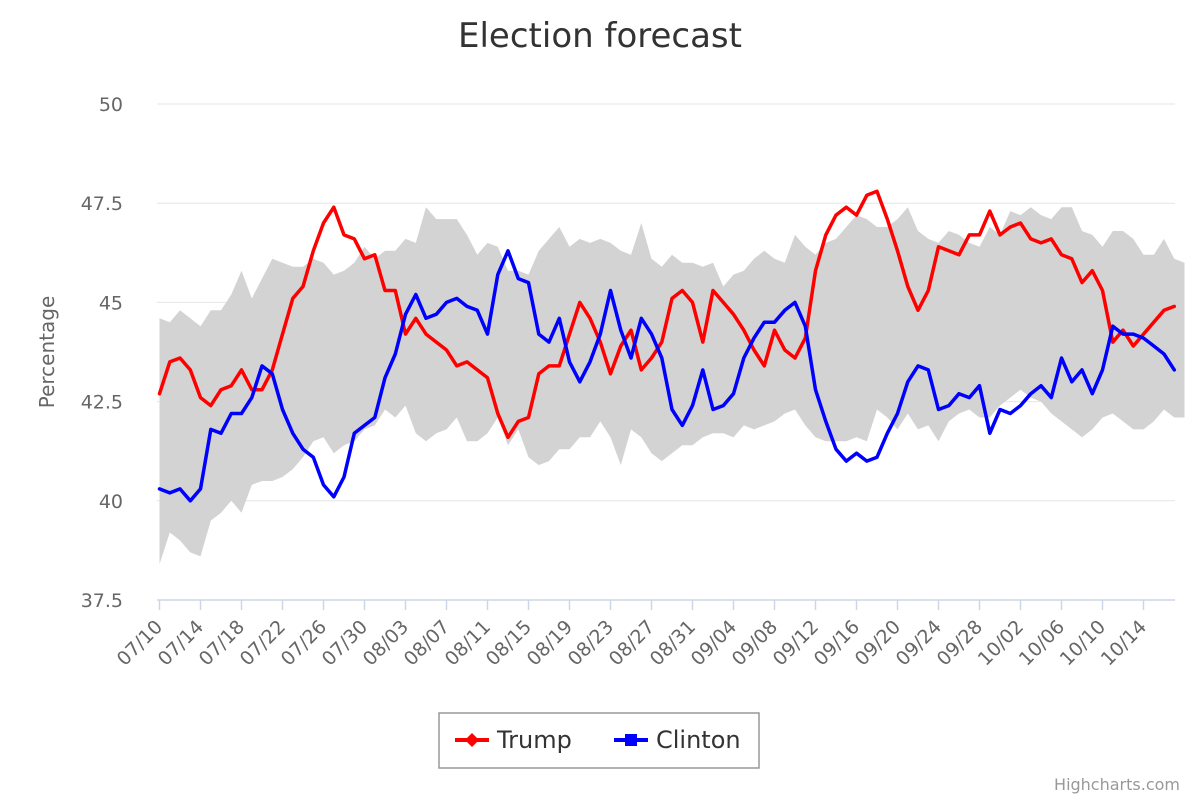  Describe the element at coordinates (472, 740) in the screenshot. I see `diamond-marker-icon` at that location.